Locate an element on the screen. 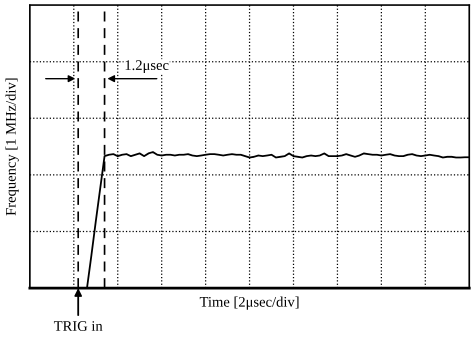 The width and height of the screenshot is (474, 339). x-axis-title: Time [2μsec/div] is located at coordinates (249, 303).